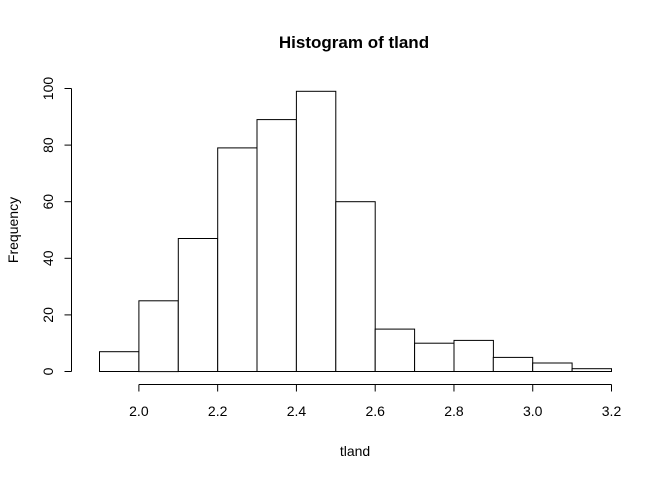  What do you see at coordinates (297, 411) in the screenshot?
I see `x-tick-label: 2.4` at bounding box center [297, 411].